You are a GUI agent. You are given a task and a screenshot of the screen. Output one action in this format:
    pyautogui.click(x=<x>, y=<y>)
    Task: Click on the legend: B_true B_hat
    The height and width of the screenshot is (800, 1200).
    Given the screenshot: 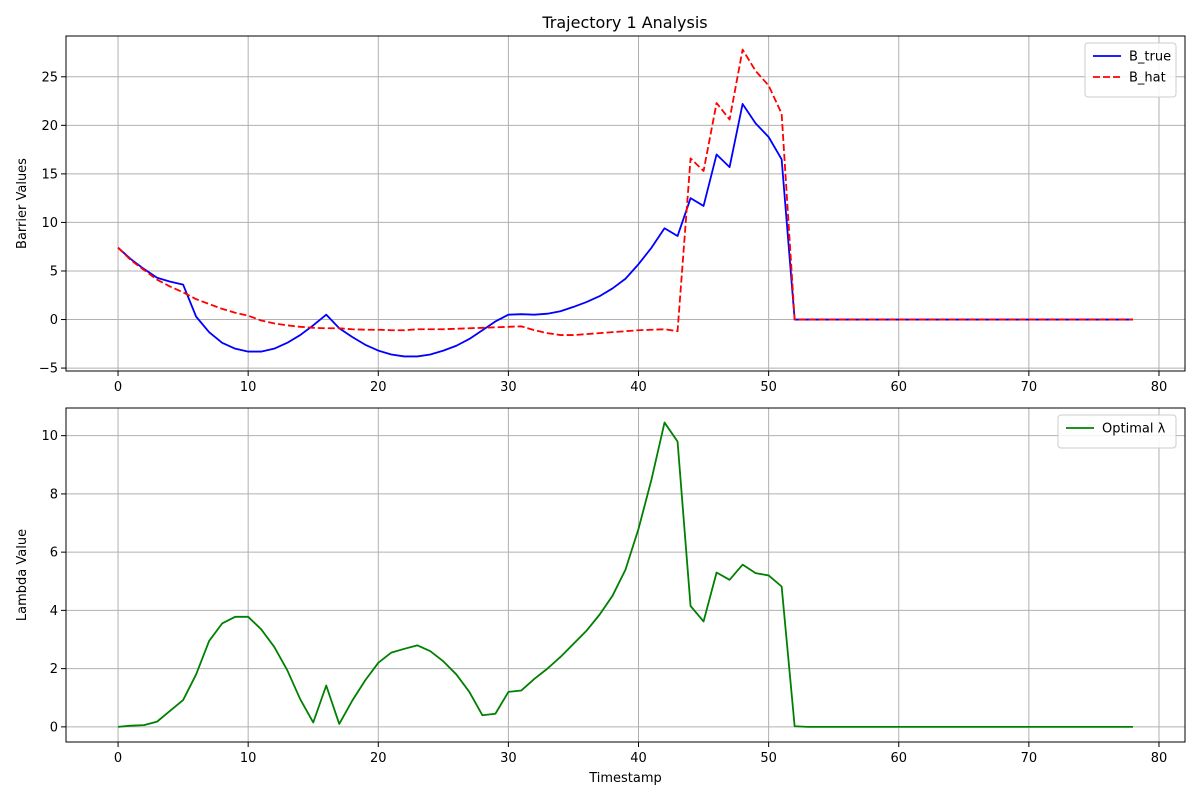 What is the action you would take?
    pyautogui.click(x=1130, y=70)
    